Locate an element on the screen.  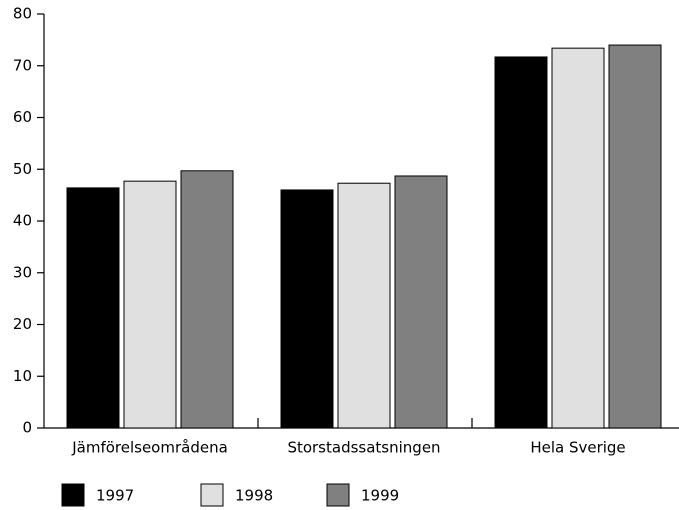
legend-label: 1999 is located at coordinates (380, 496).